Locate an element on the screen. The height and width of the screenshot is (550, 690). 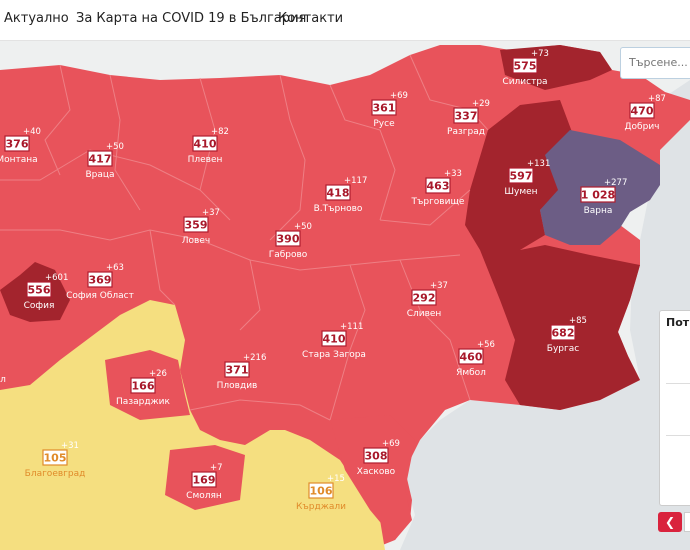
new-cases: +7 is located at coordinates (216, 468).